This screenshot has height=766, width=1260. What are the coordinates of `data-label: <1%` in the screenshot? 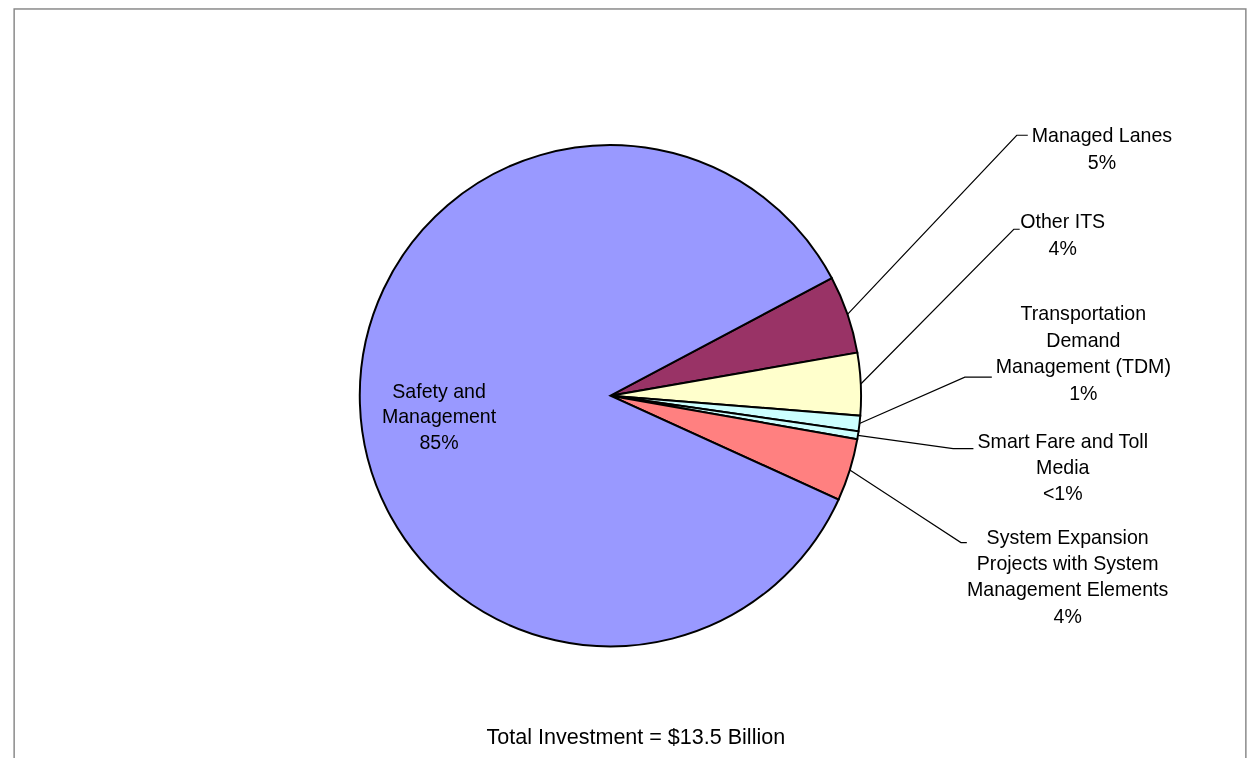 It's located at (1062, 493).